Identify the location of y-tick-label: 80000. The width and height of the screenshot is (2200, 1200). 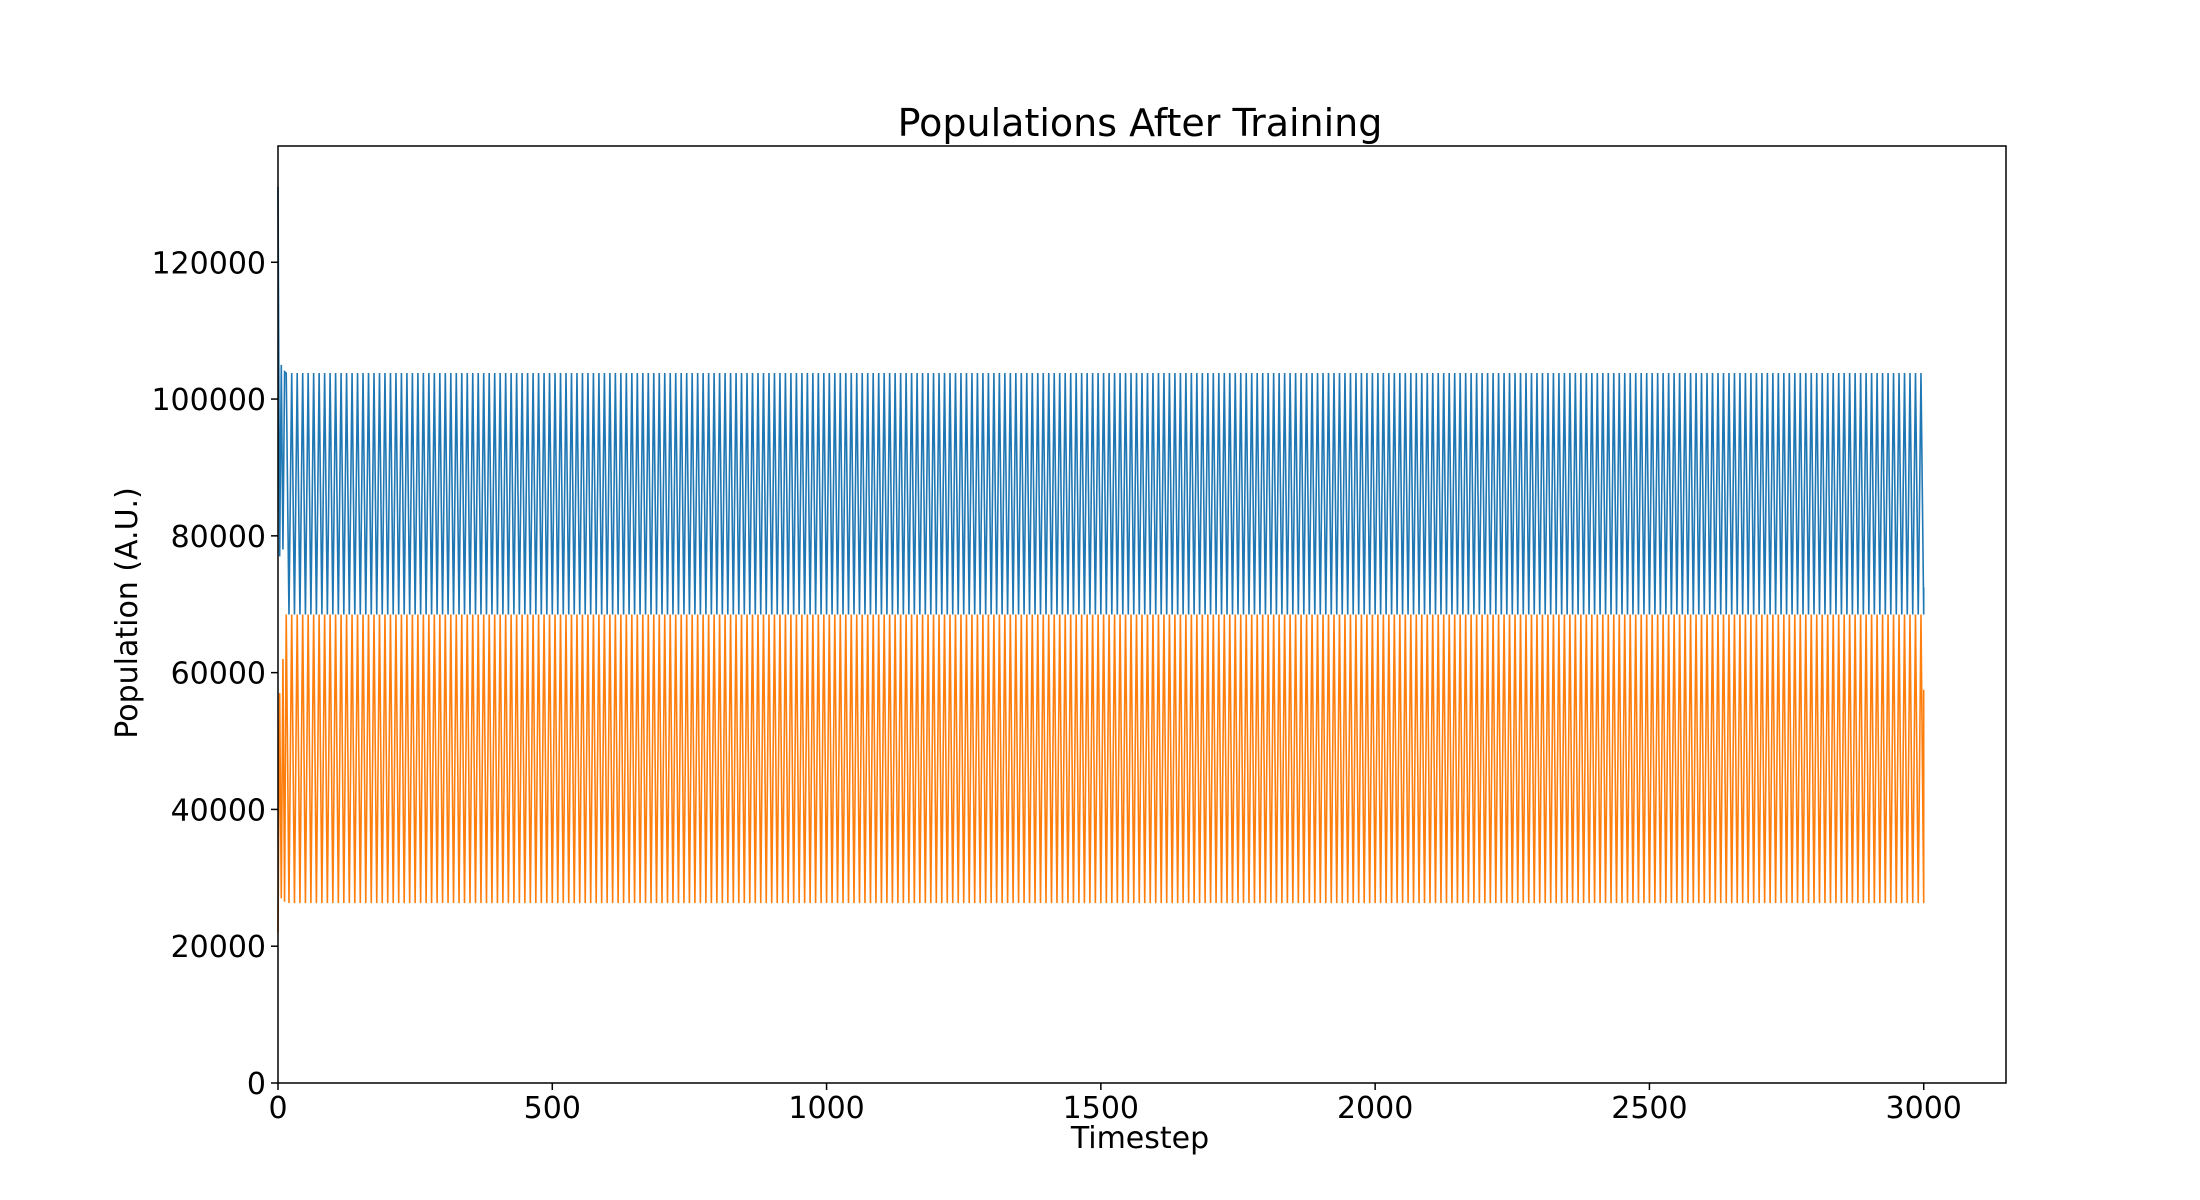
(218, 537).